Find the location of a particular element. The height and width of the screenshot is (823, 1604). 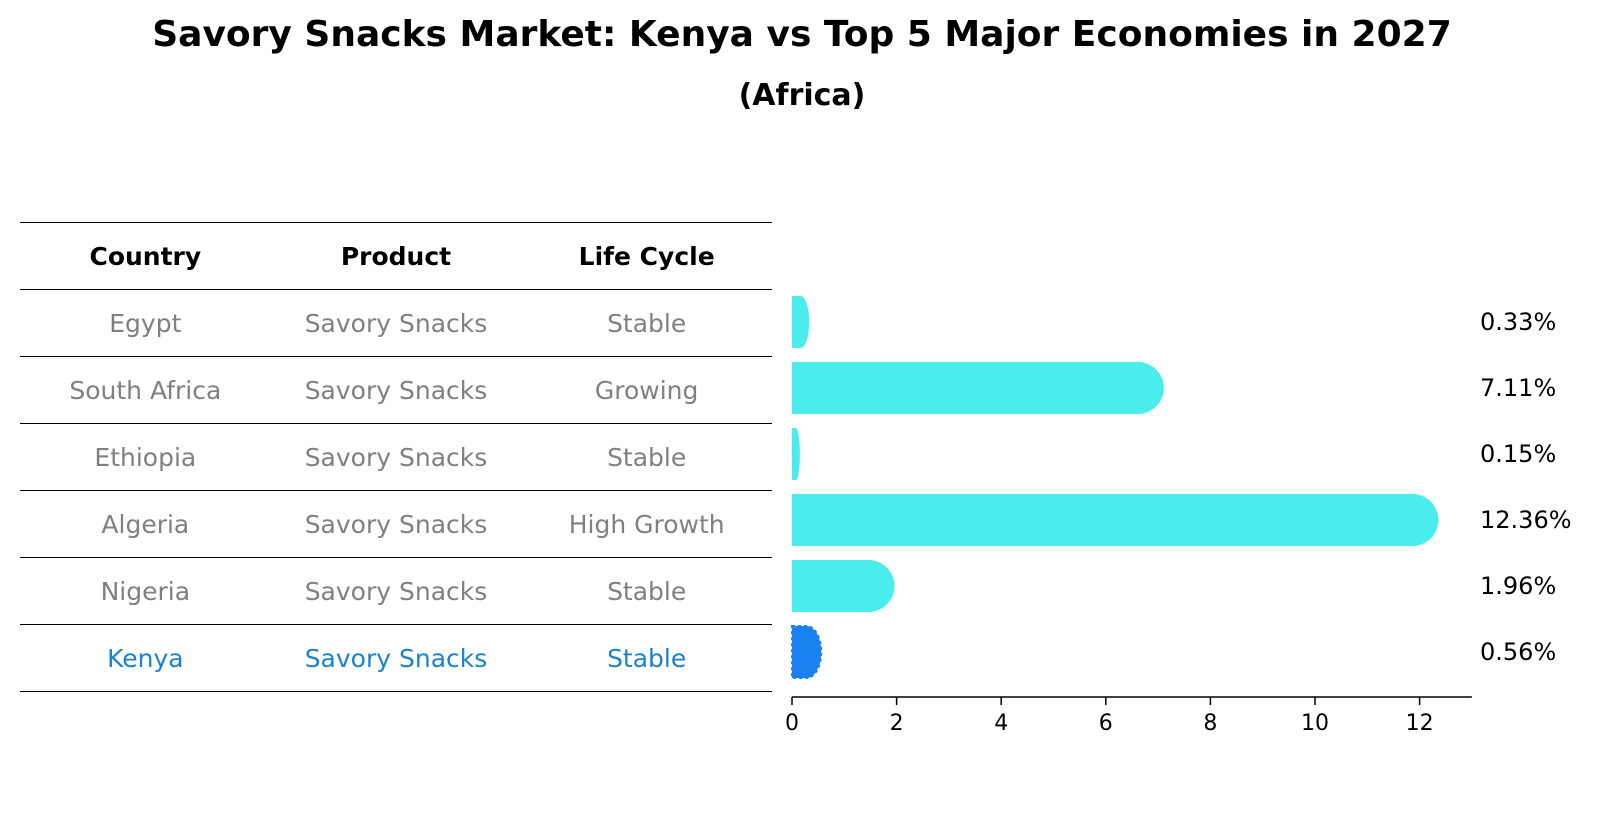

x-tick-label: 10 is located at coordinates (1315, 723).